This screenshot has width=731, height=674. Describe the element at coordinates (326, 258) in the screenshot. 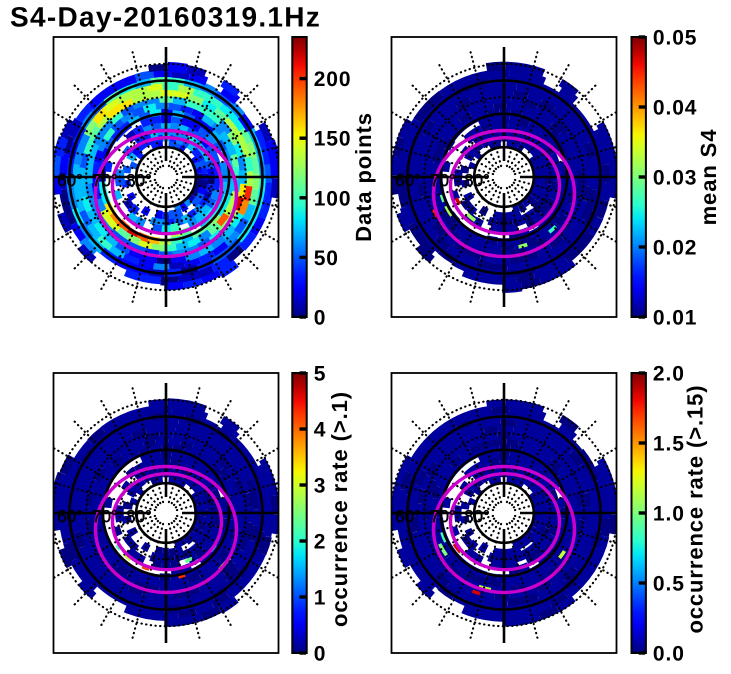

I see `svg-text: 50` at that location.